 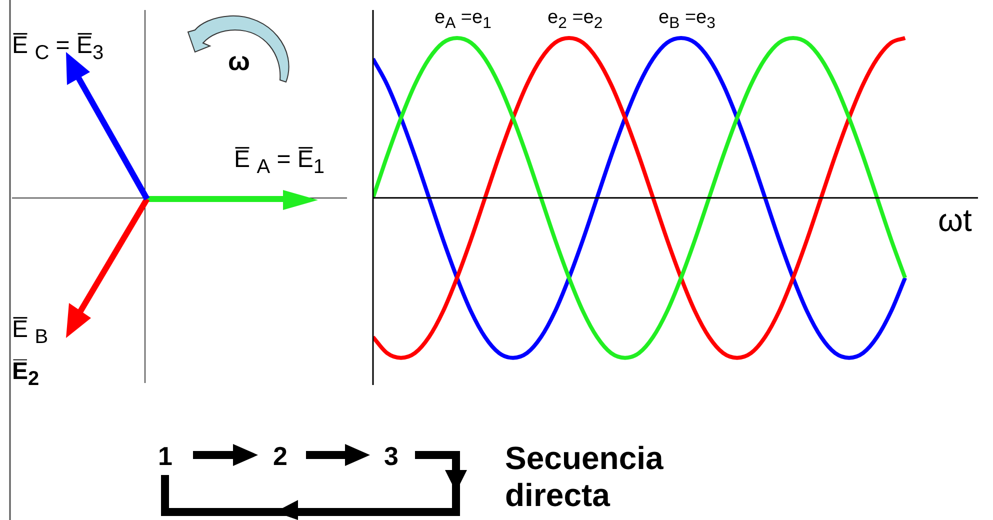 I want to click on text: E̅ $_{C}$ = E̅$_{3}$, so click(x=58, y=48).